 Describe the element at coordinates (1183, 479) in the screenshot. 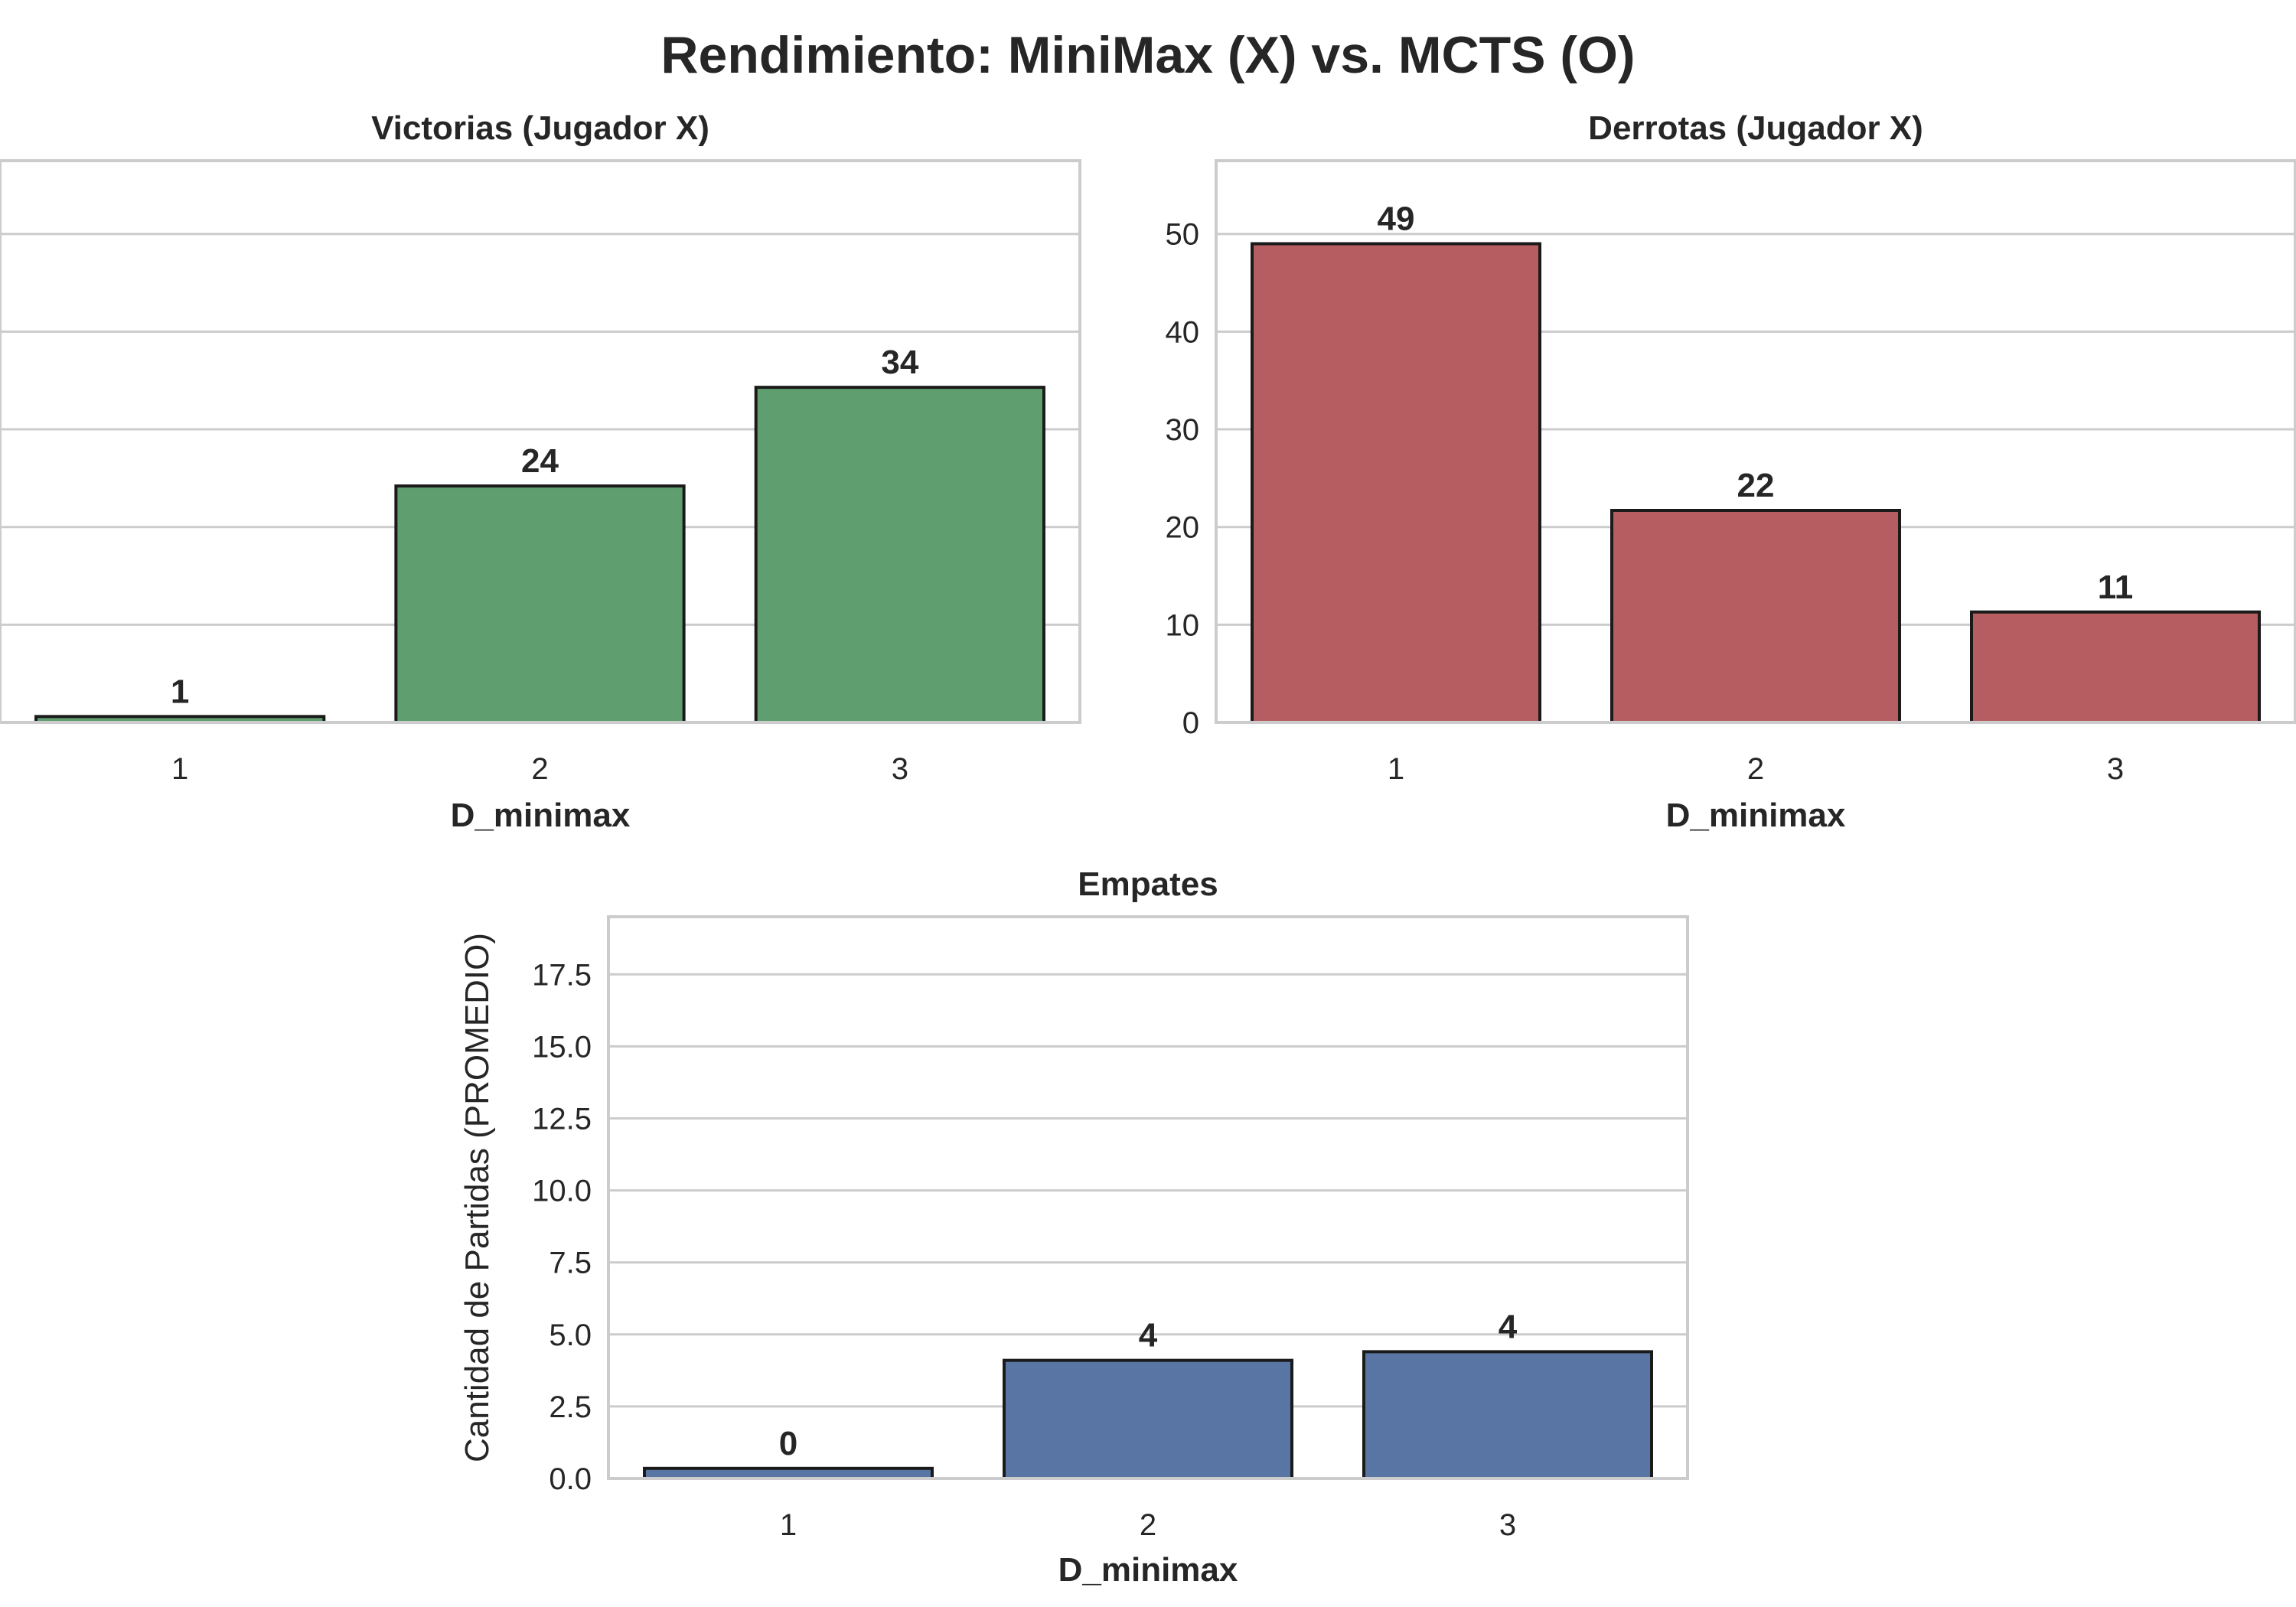

I see `panel-derrotas-y-ticks: 0 10 20 30 40 50` at that location.